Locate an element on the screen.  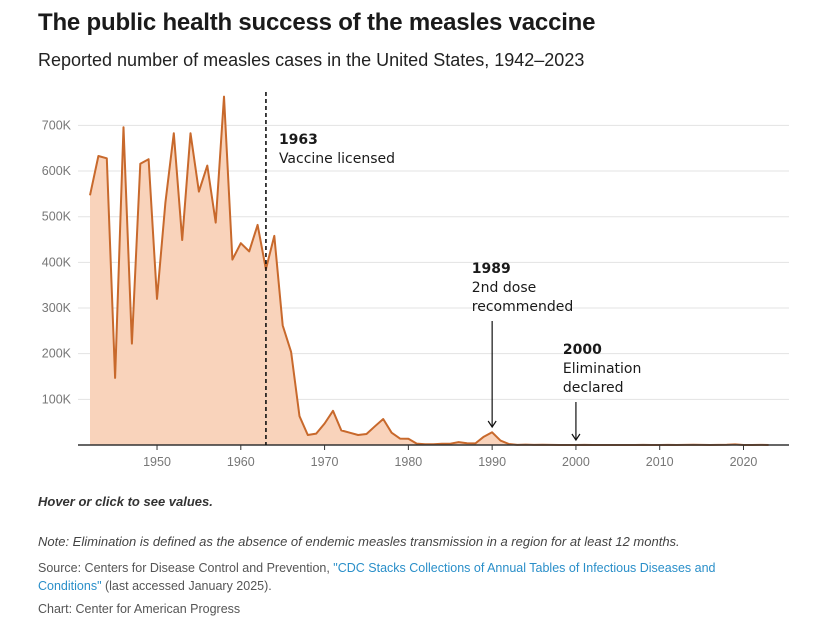
x-tick-label-1980: 1980 is located at coordinates (408, 462).